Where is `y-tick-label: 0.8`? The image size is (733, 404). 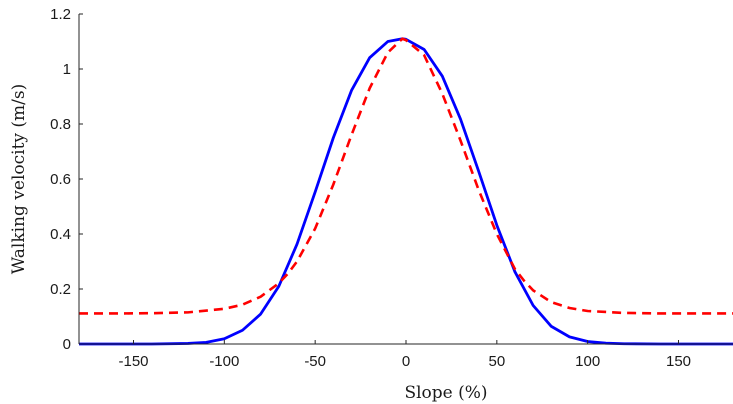
y-tick-label: 0.8 is located at coordinates (60, 124).